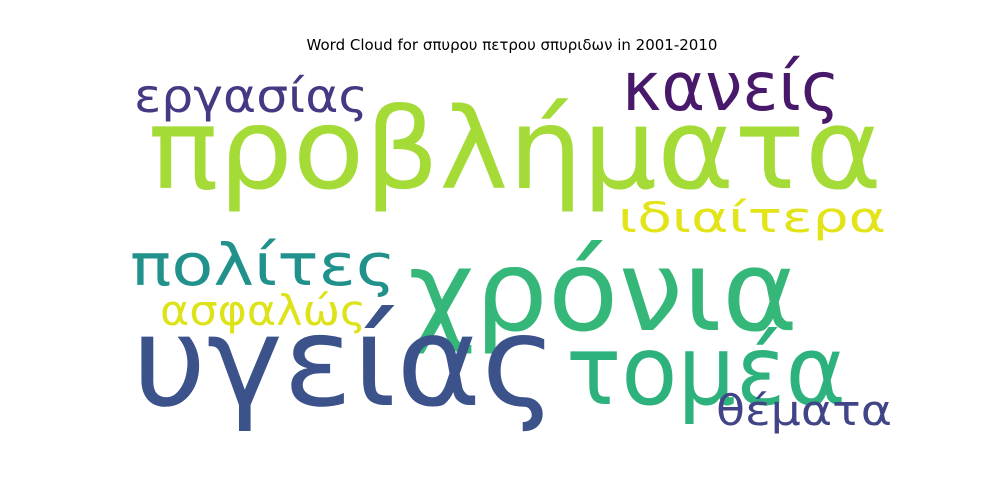  What do you see at coordinates (731, 87) in the screenshot?
I see `word-5: κανείς` at bounding box center [731, 87].